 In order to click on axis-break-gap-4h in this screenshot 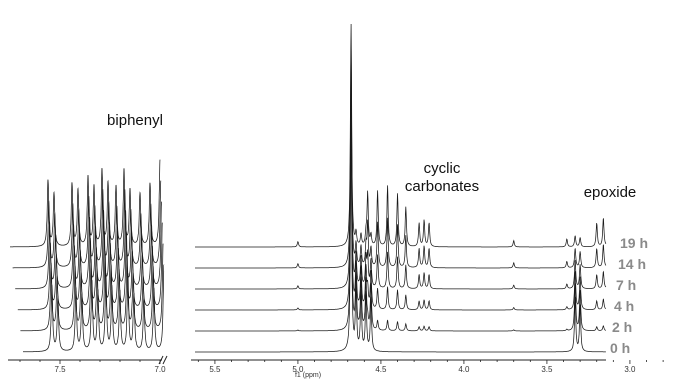, I will do `click(177, 310)`.